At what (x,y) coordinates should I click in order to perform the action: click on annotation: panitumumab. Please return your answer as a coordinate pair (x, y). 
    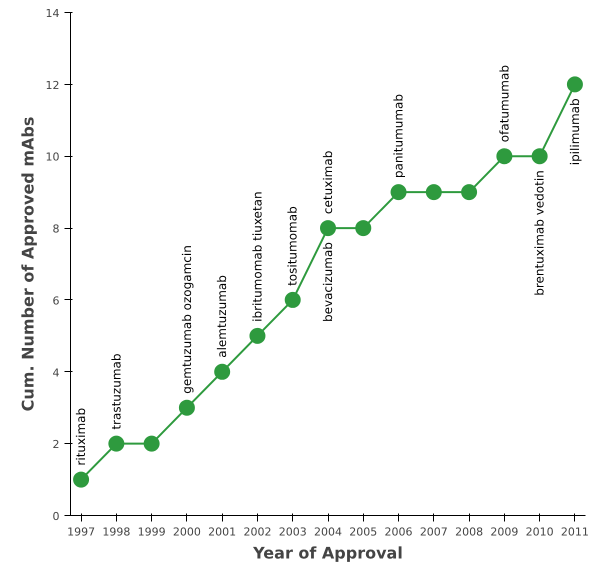
    Looking at the image, I should click on (399, 136).